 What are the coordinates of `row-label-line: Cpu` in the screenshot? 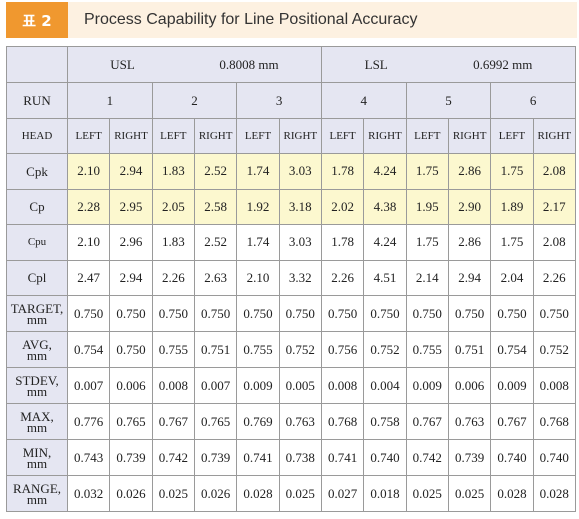 It's located at (37, 241).